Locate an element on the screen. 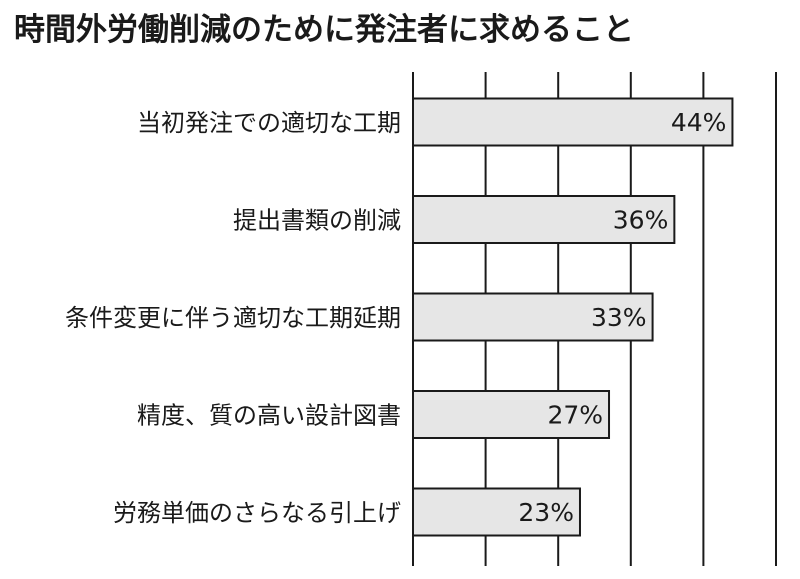 The width and height of the screenshot is (800, 579). value-label: 23% is located at coordinates (546, 512).